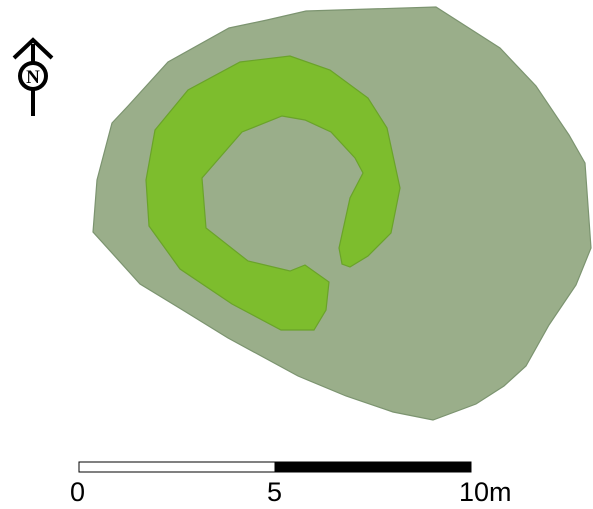 This screenshot has width=593, height=509. What do you see at coordinates (78, 492) in the screenshot?
I see `scale-label-0: 0` at bounding box center [78, 492].